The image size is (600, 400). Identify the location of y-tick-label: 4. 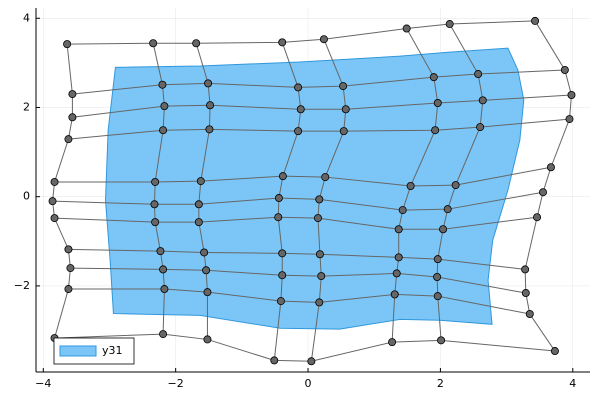
(26, 17).